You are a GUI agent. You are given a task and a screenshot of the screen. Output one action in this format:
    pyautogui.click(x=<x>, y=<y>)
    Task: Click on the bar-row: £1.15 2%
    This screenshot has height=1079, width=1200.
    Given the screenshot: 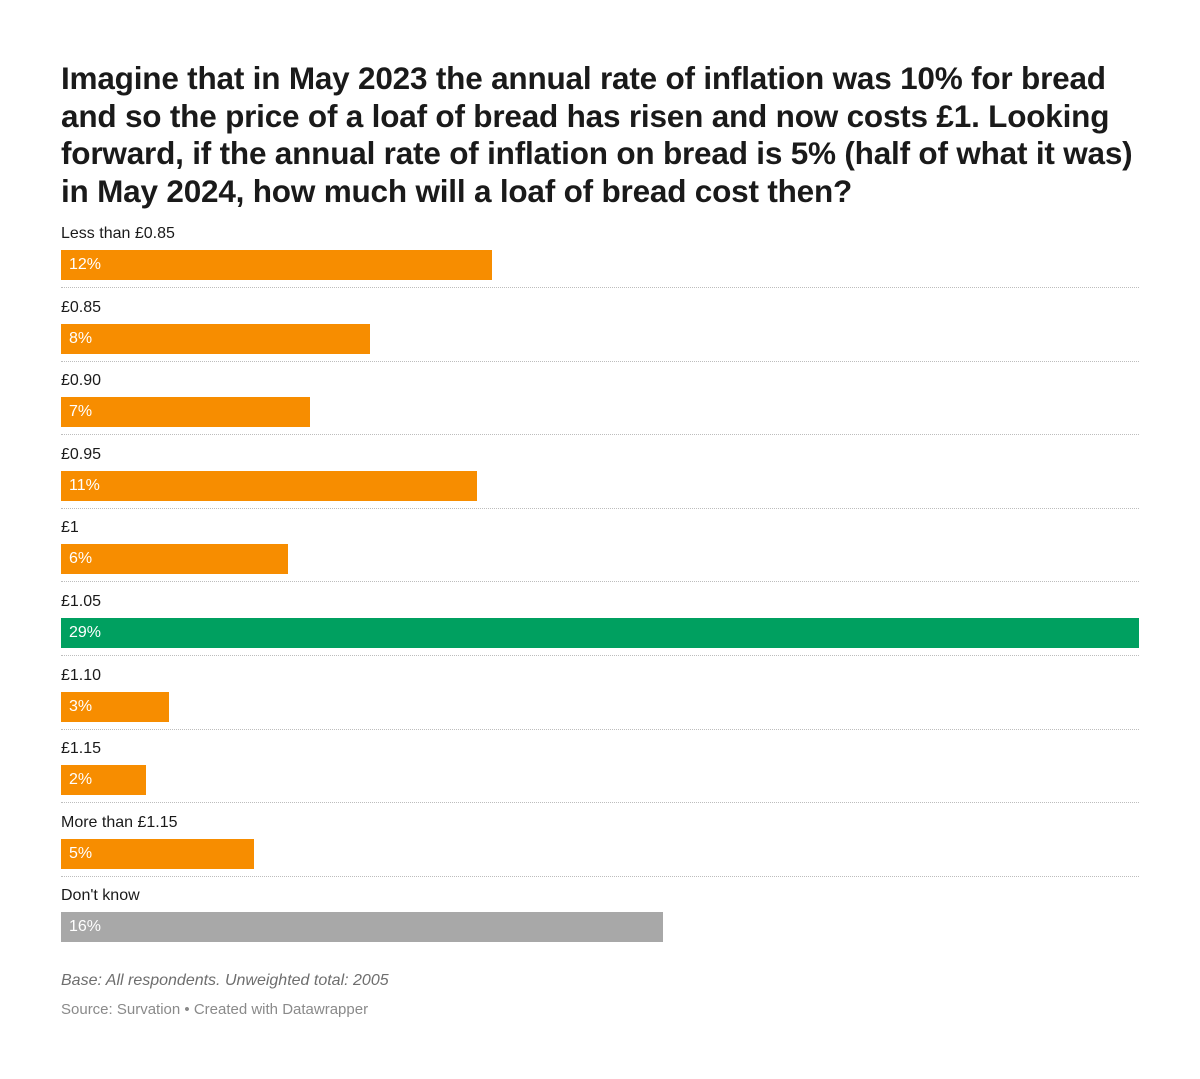 What is the action you would take?
    pyautogui.click(x=600, y=773)
    